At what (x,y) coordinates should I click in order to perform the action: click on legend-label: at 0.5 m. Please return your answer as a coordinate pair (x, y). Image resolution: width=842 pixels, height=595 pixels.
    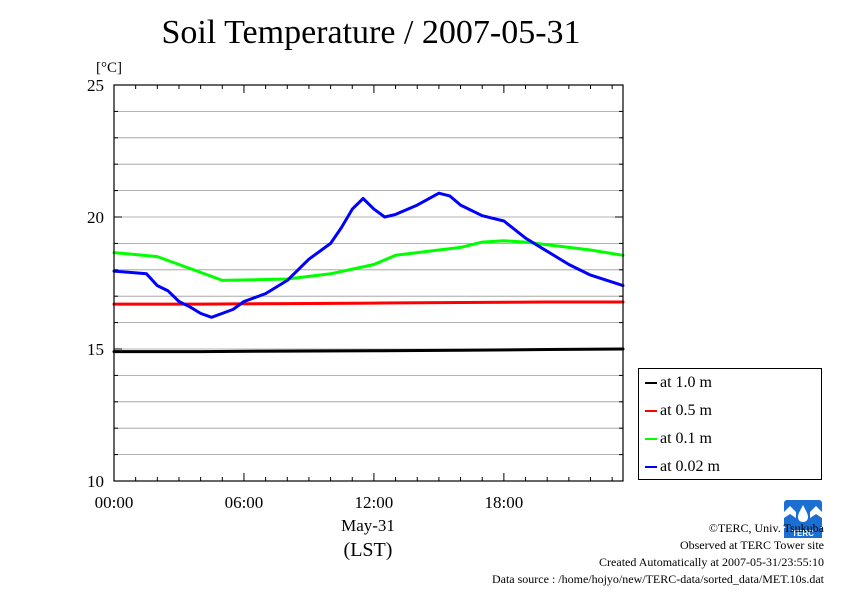
    Looking at the image, I should click on (686, 410).